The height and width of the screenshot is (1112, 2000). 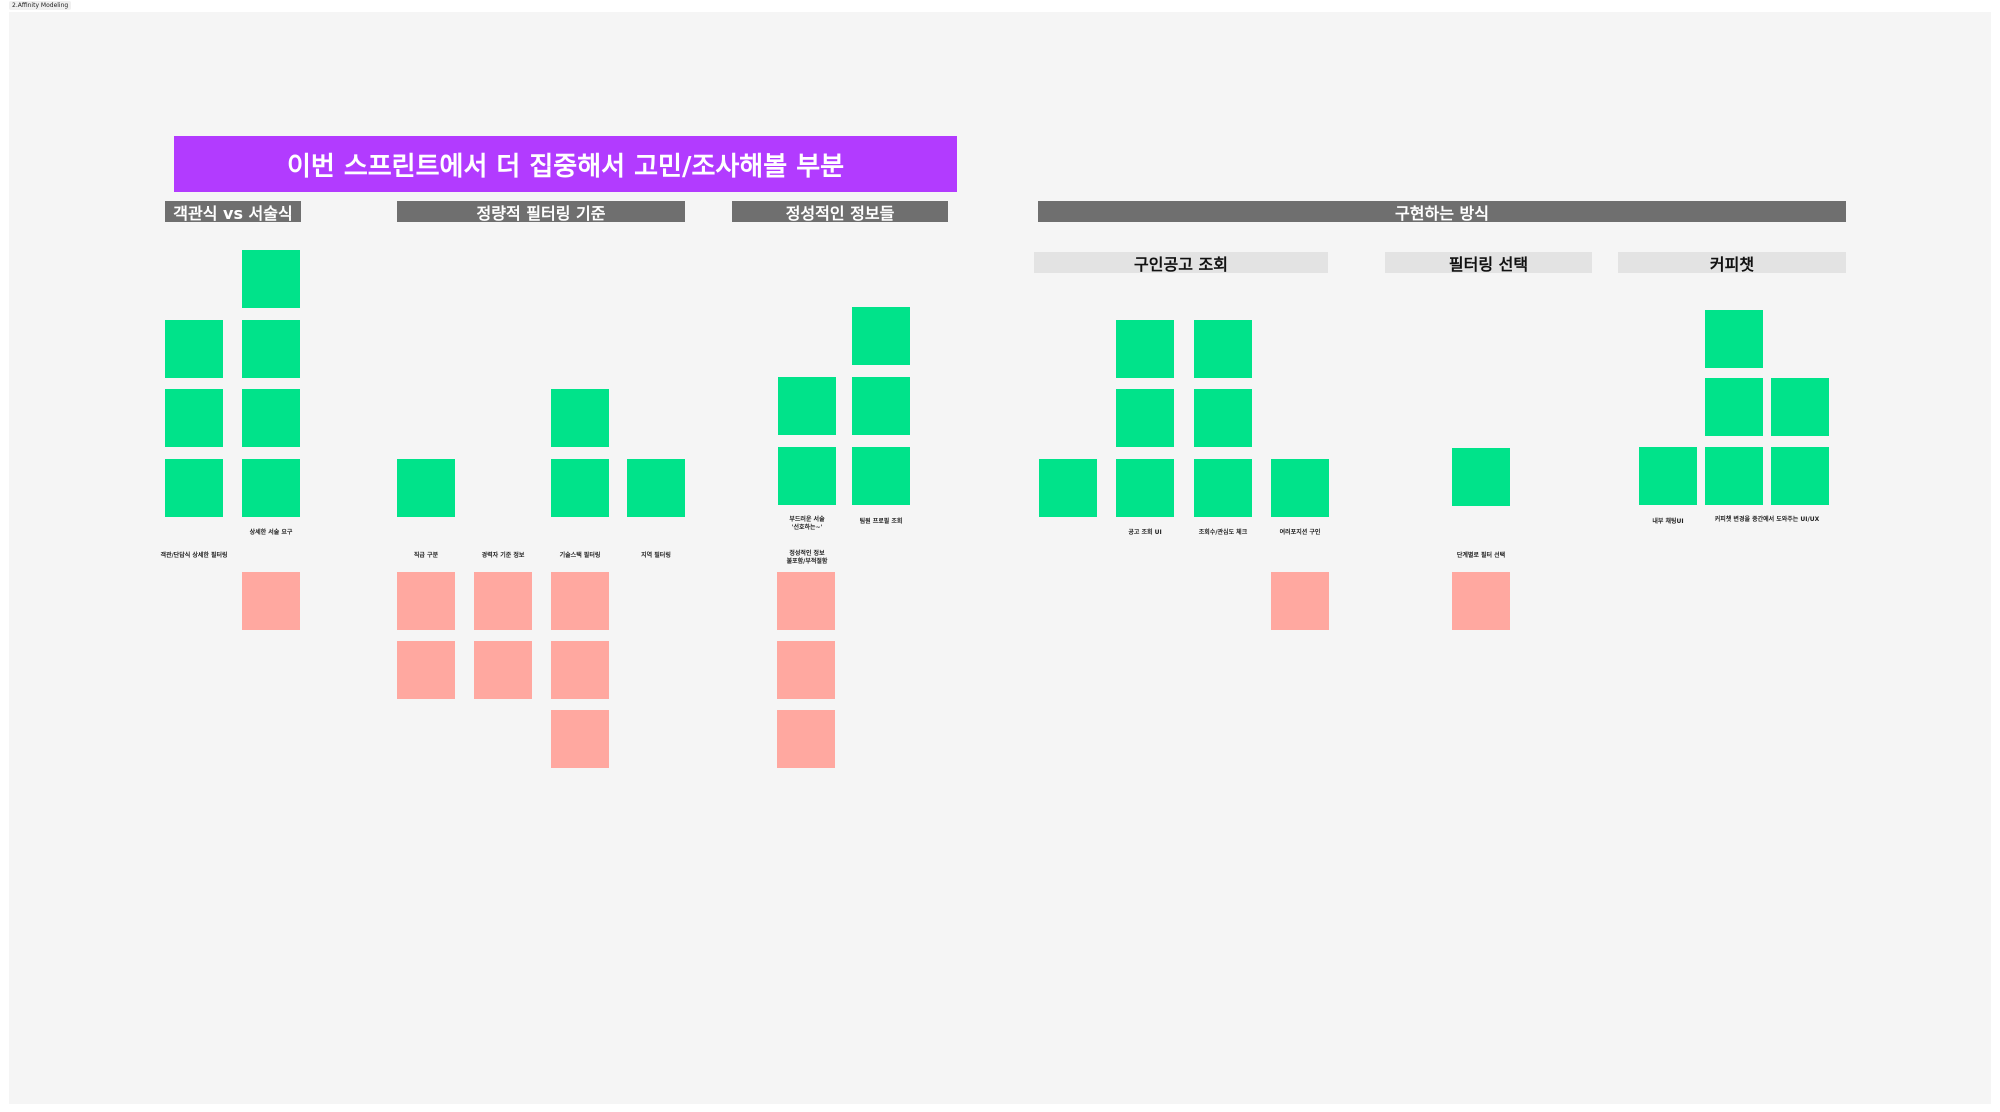 What do you see at coordinates (233, 212) in the screenshot?
I see `header-objective: 객관식 vs 서술식` at bounding box center [233, 212].